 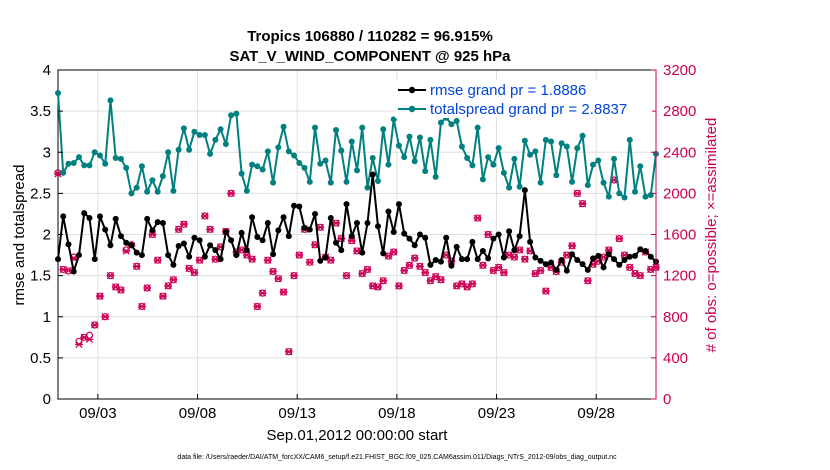 I want to click on y-axis-ticks: 0 0.5 1 1.5 2 2.5 3 3.5 4, so click(x=46, y=235).